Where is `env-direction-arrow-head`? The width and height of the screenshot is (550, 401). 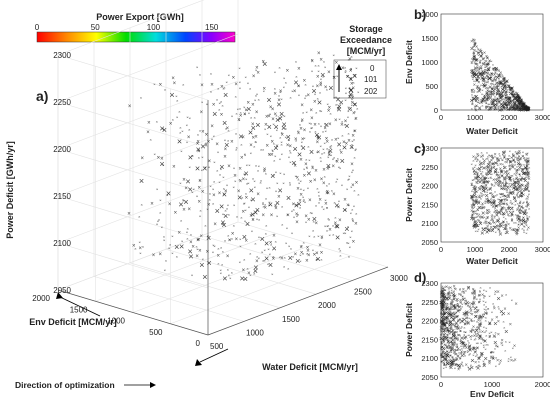 env-direction-arrow-head is located at coordinates (59, 295).